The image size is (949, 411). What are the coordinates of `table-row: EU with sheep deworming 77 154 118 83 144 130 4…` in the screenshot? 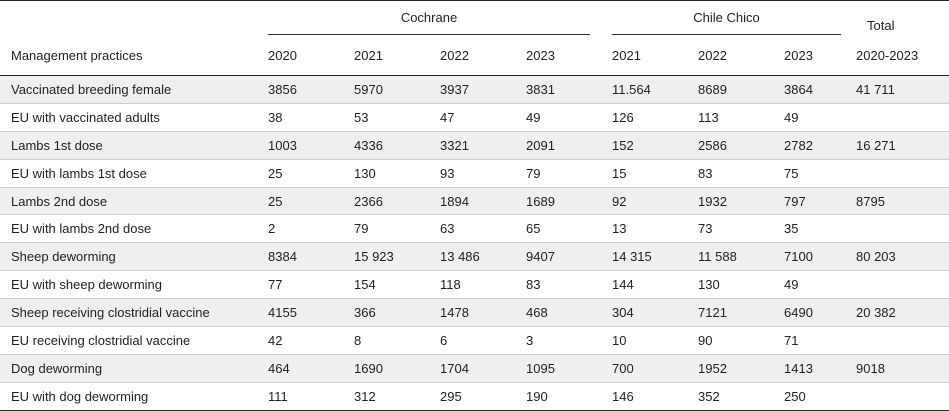 It's located at (474, 285).